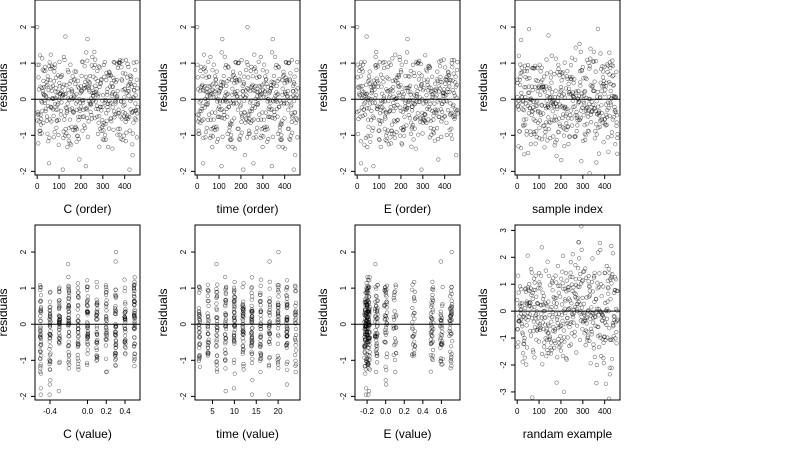 This screenshot has height=450, width=800. I want to click on x-tick-label: 200, so click(81, 186).